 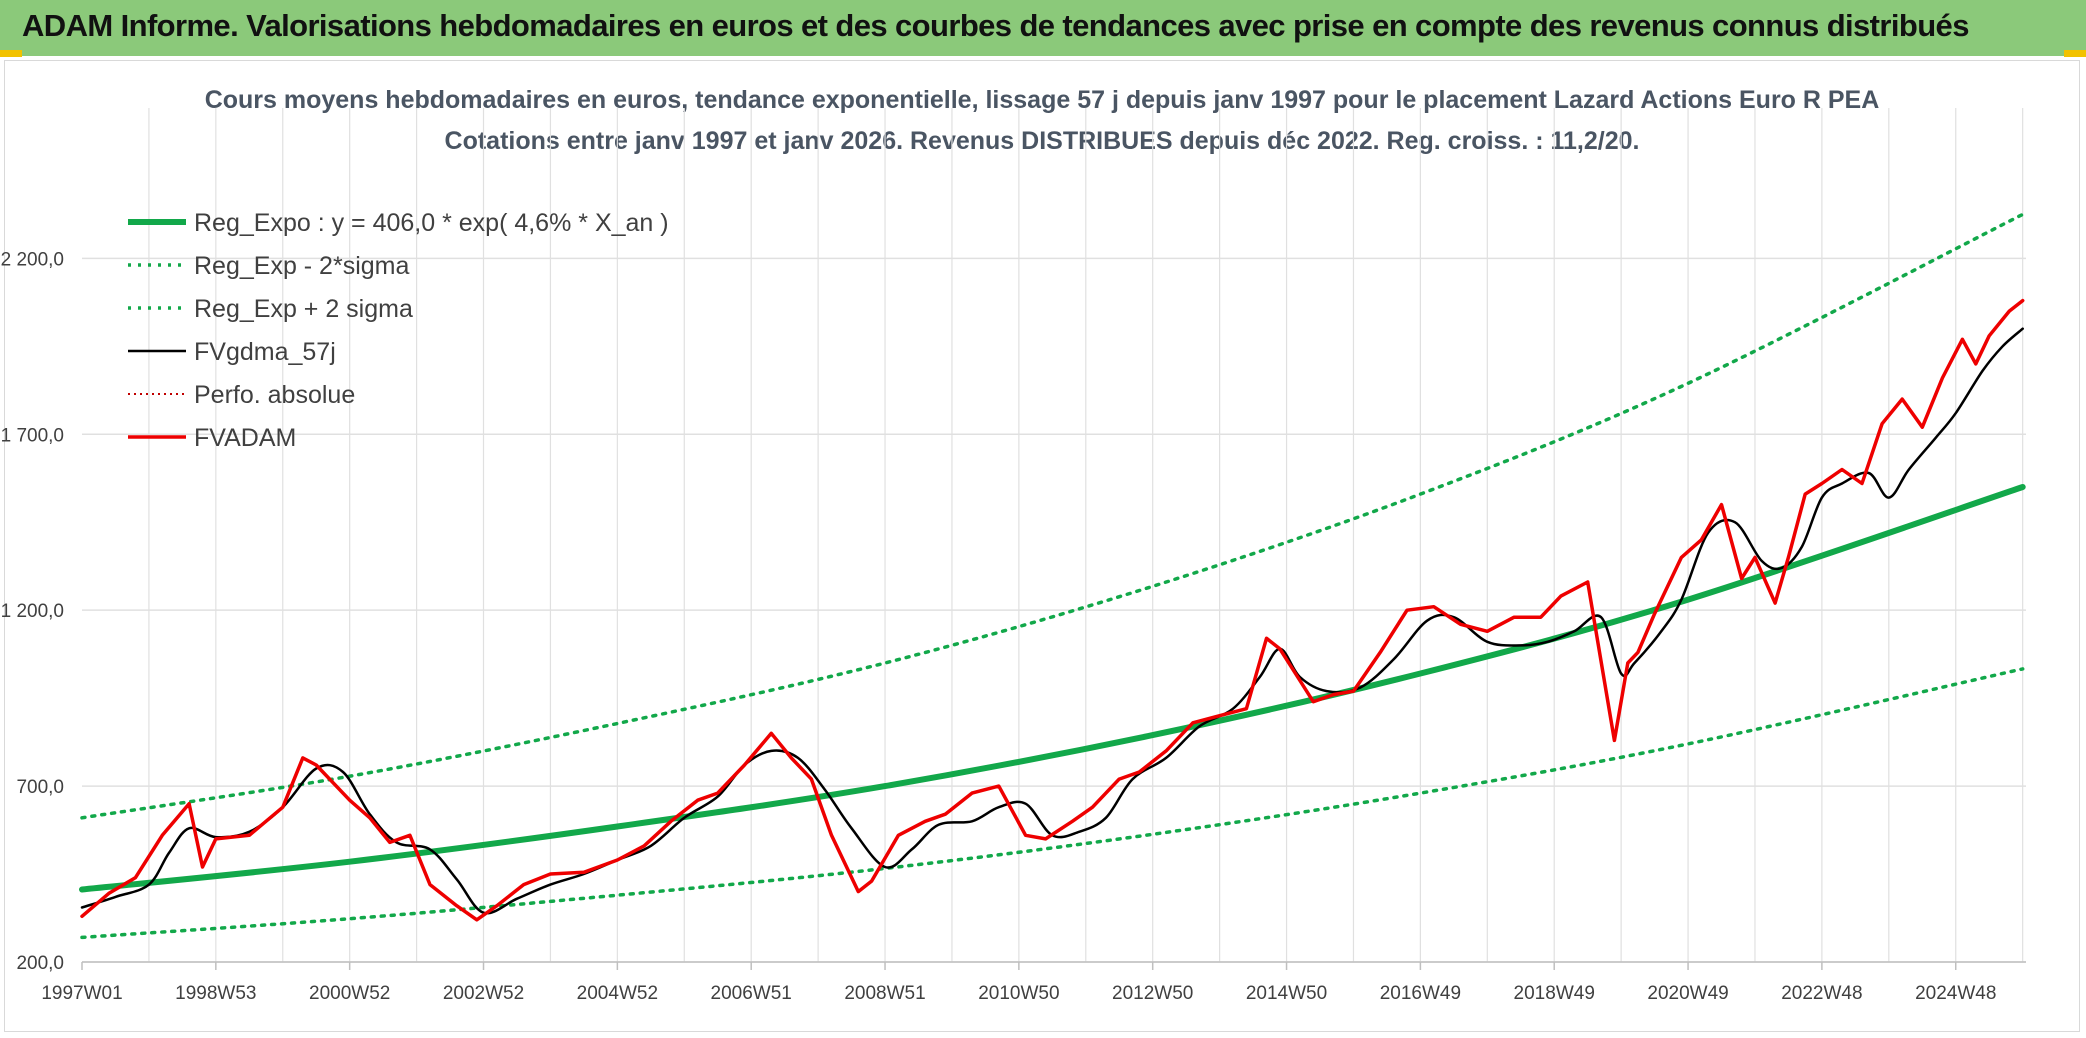 What do you see at coordinates (751, 993) in the screenshot?
I see `x-tick-label: 2006W51` at bounding box center [751, 993].